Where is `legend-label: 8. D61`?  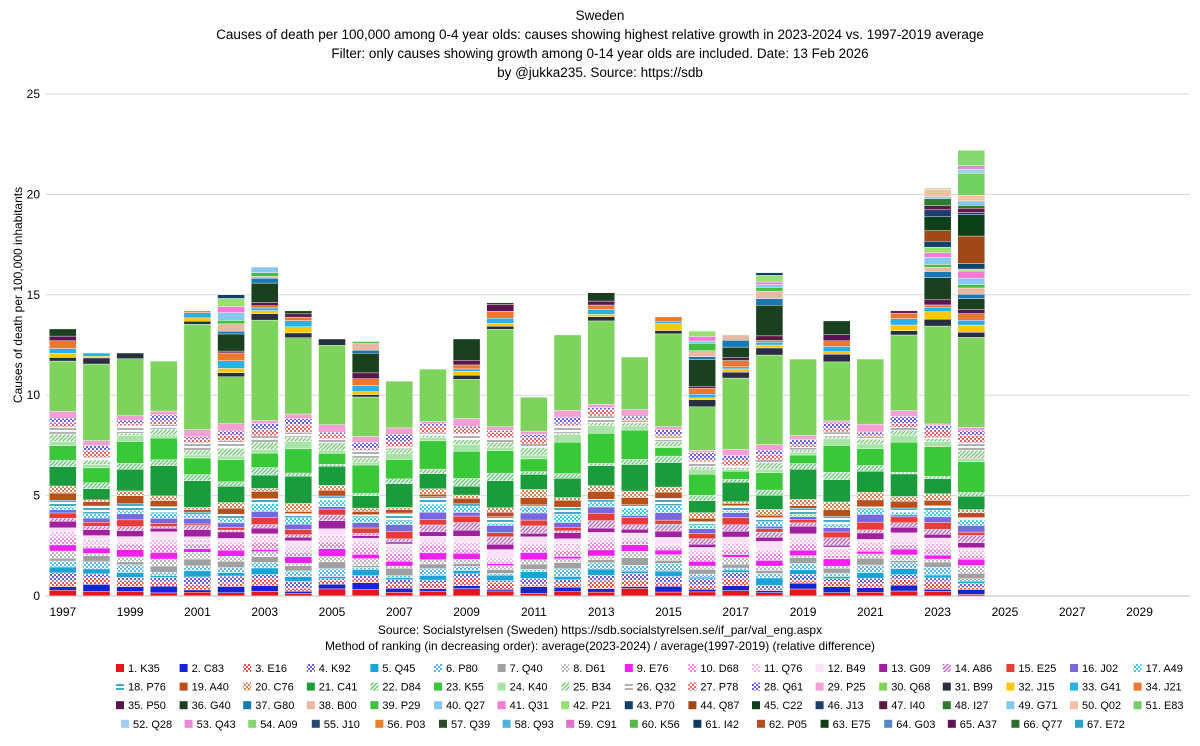
legend-label: 8. D61 is located at coordinates (589, 669).